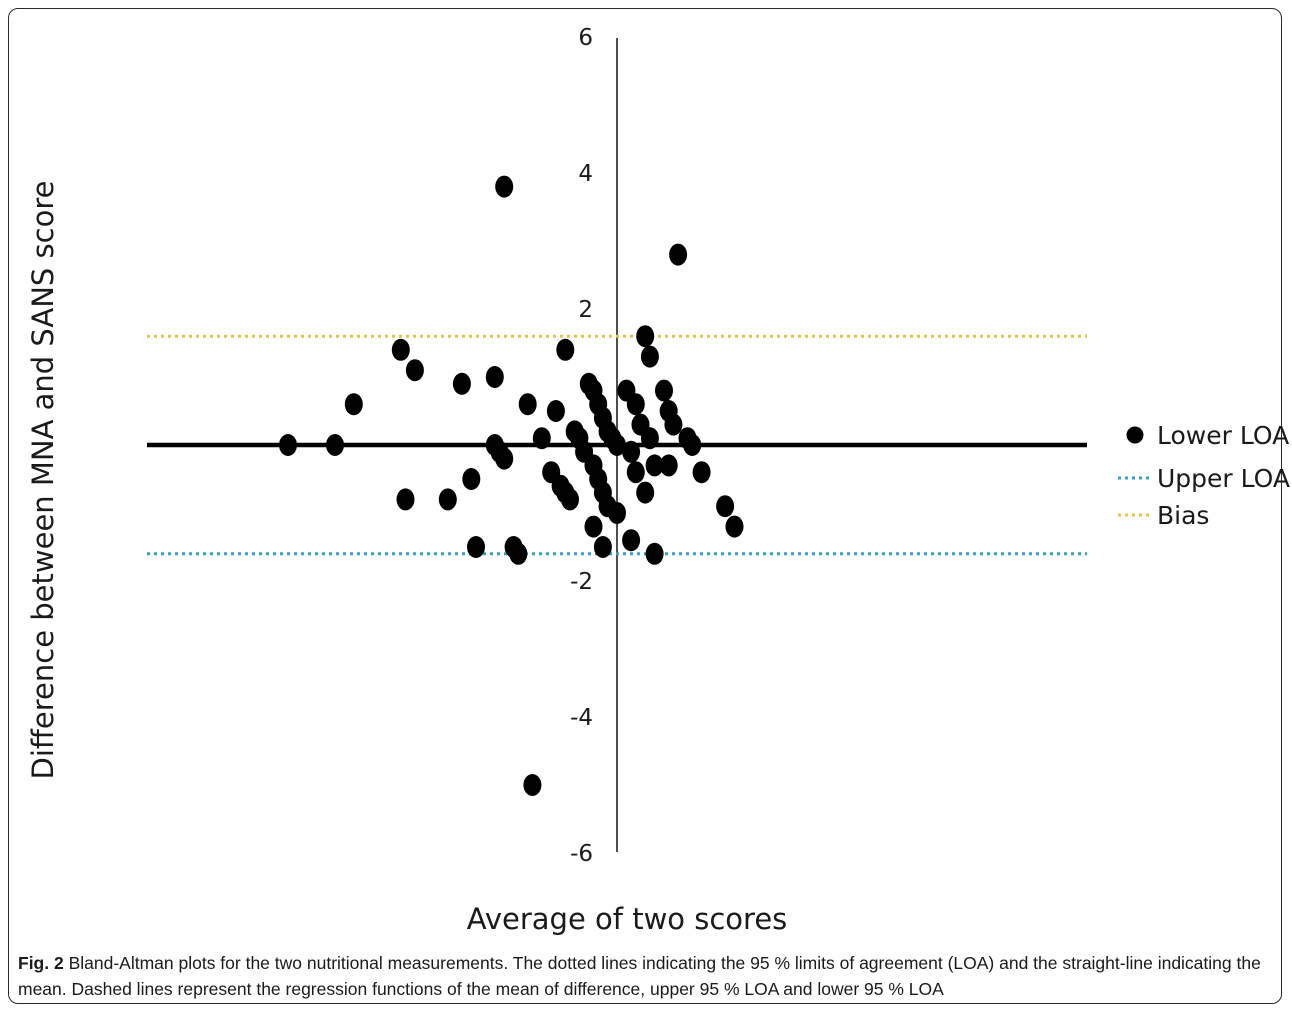 This screenshot has height=1012, width=1292. I want to click on legend-label-lower-loa: Lower LOA, so click(1223, 435).